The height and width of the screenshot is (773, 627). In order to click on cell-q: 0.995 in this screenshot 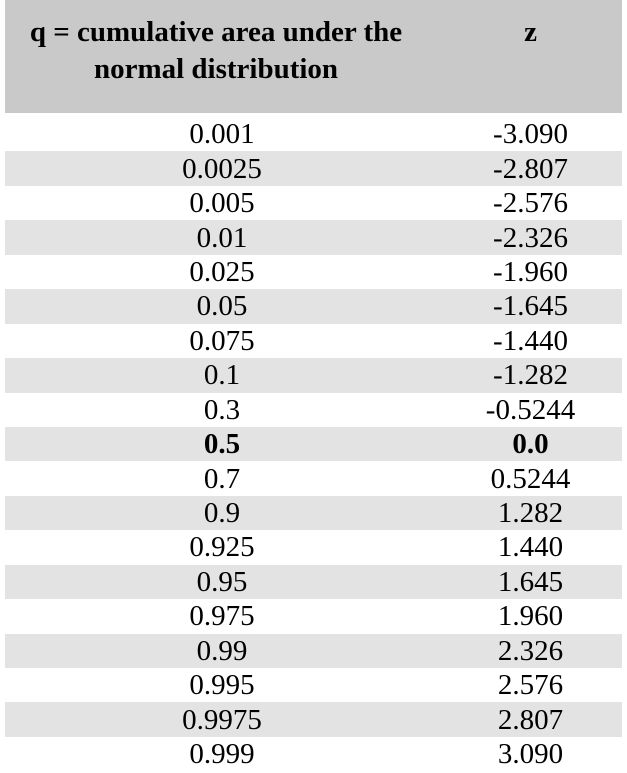, I will do `click(222, 685)`.